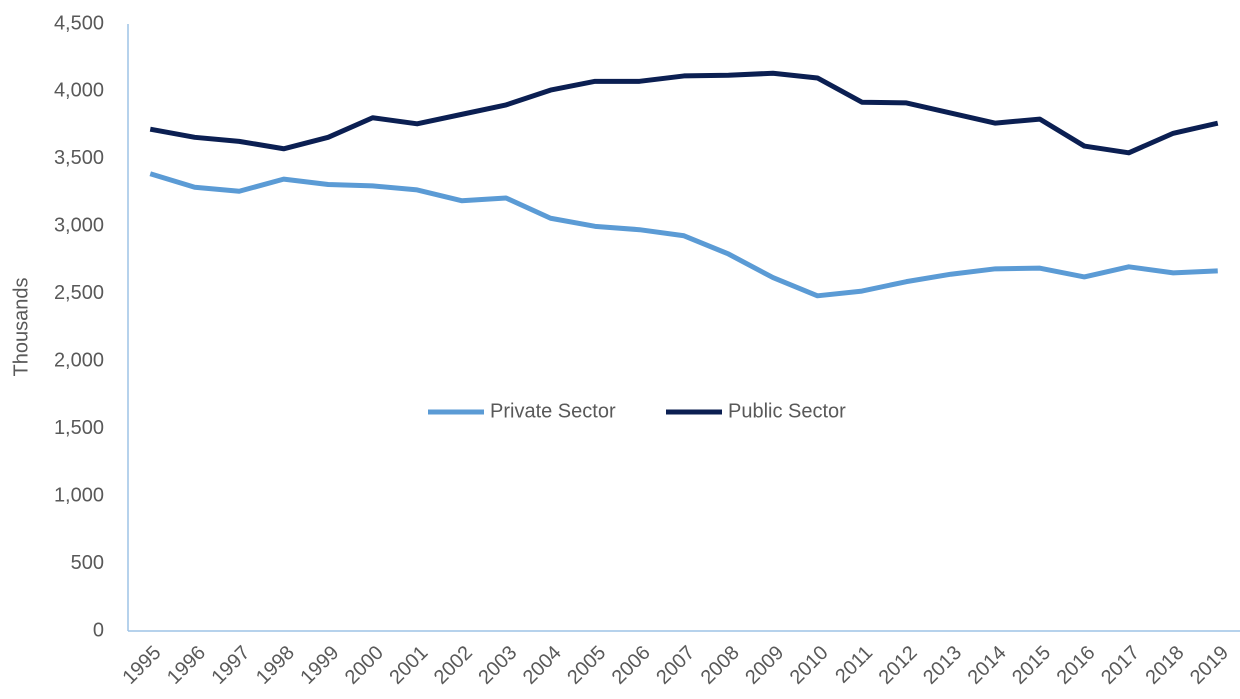 This screenshot has height=699, width=1240. What do you see at coordinates (79, 226) in the screenshot?
I see `y-tick-label: 3,000` at bounding box center [79, 226].